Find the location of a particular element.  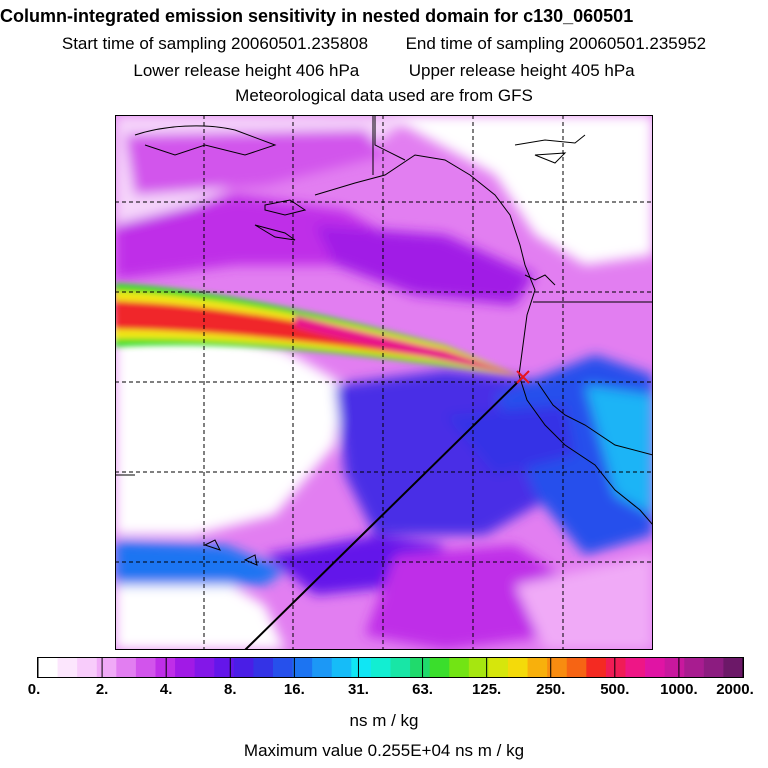

flight-track is located at coordinates (384, 513).